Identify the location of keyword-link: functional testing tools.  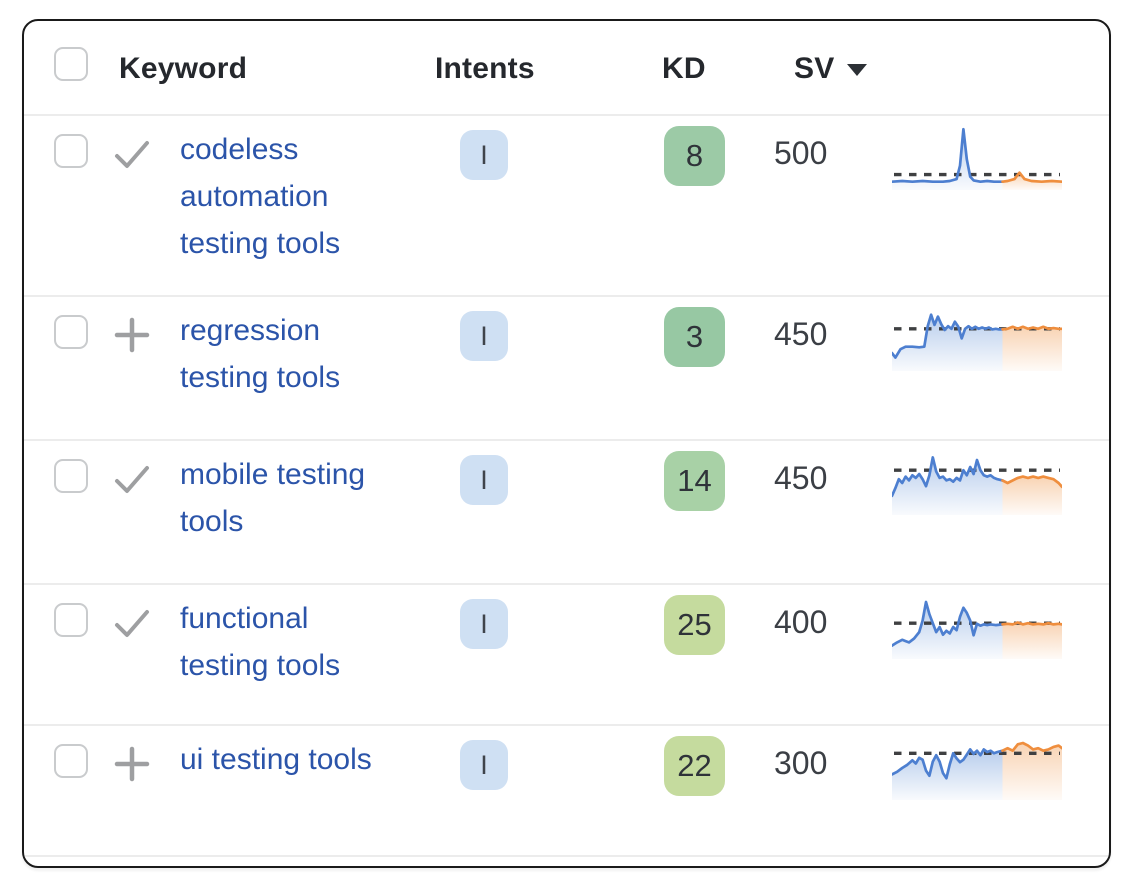
(260, 642).